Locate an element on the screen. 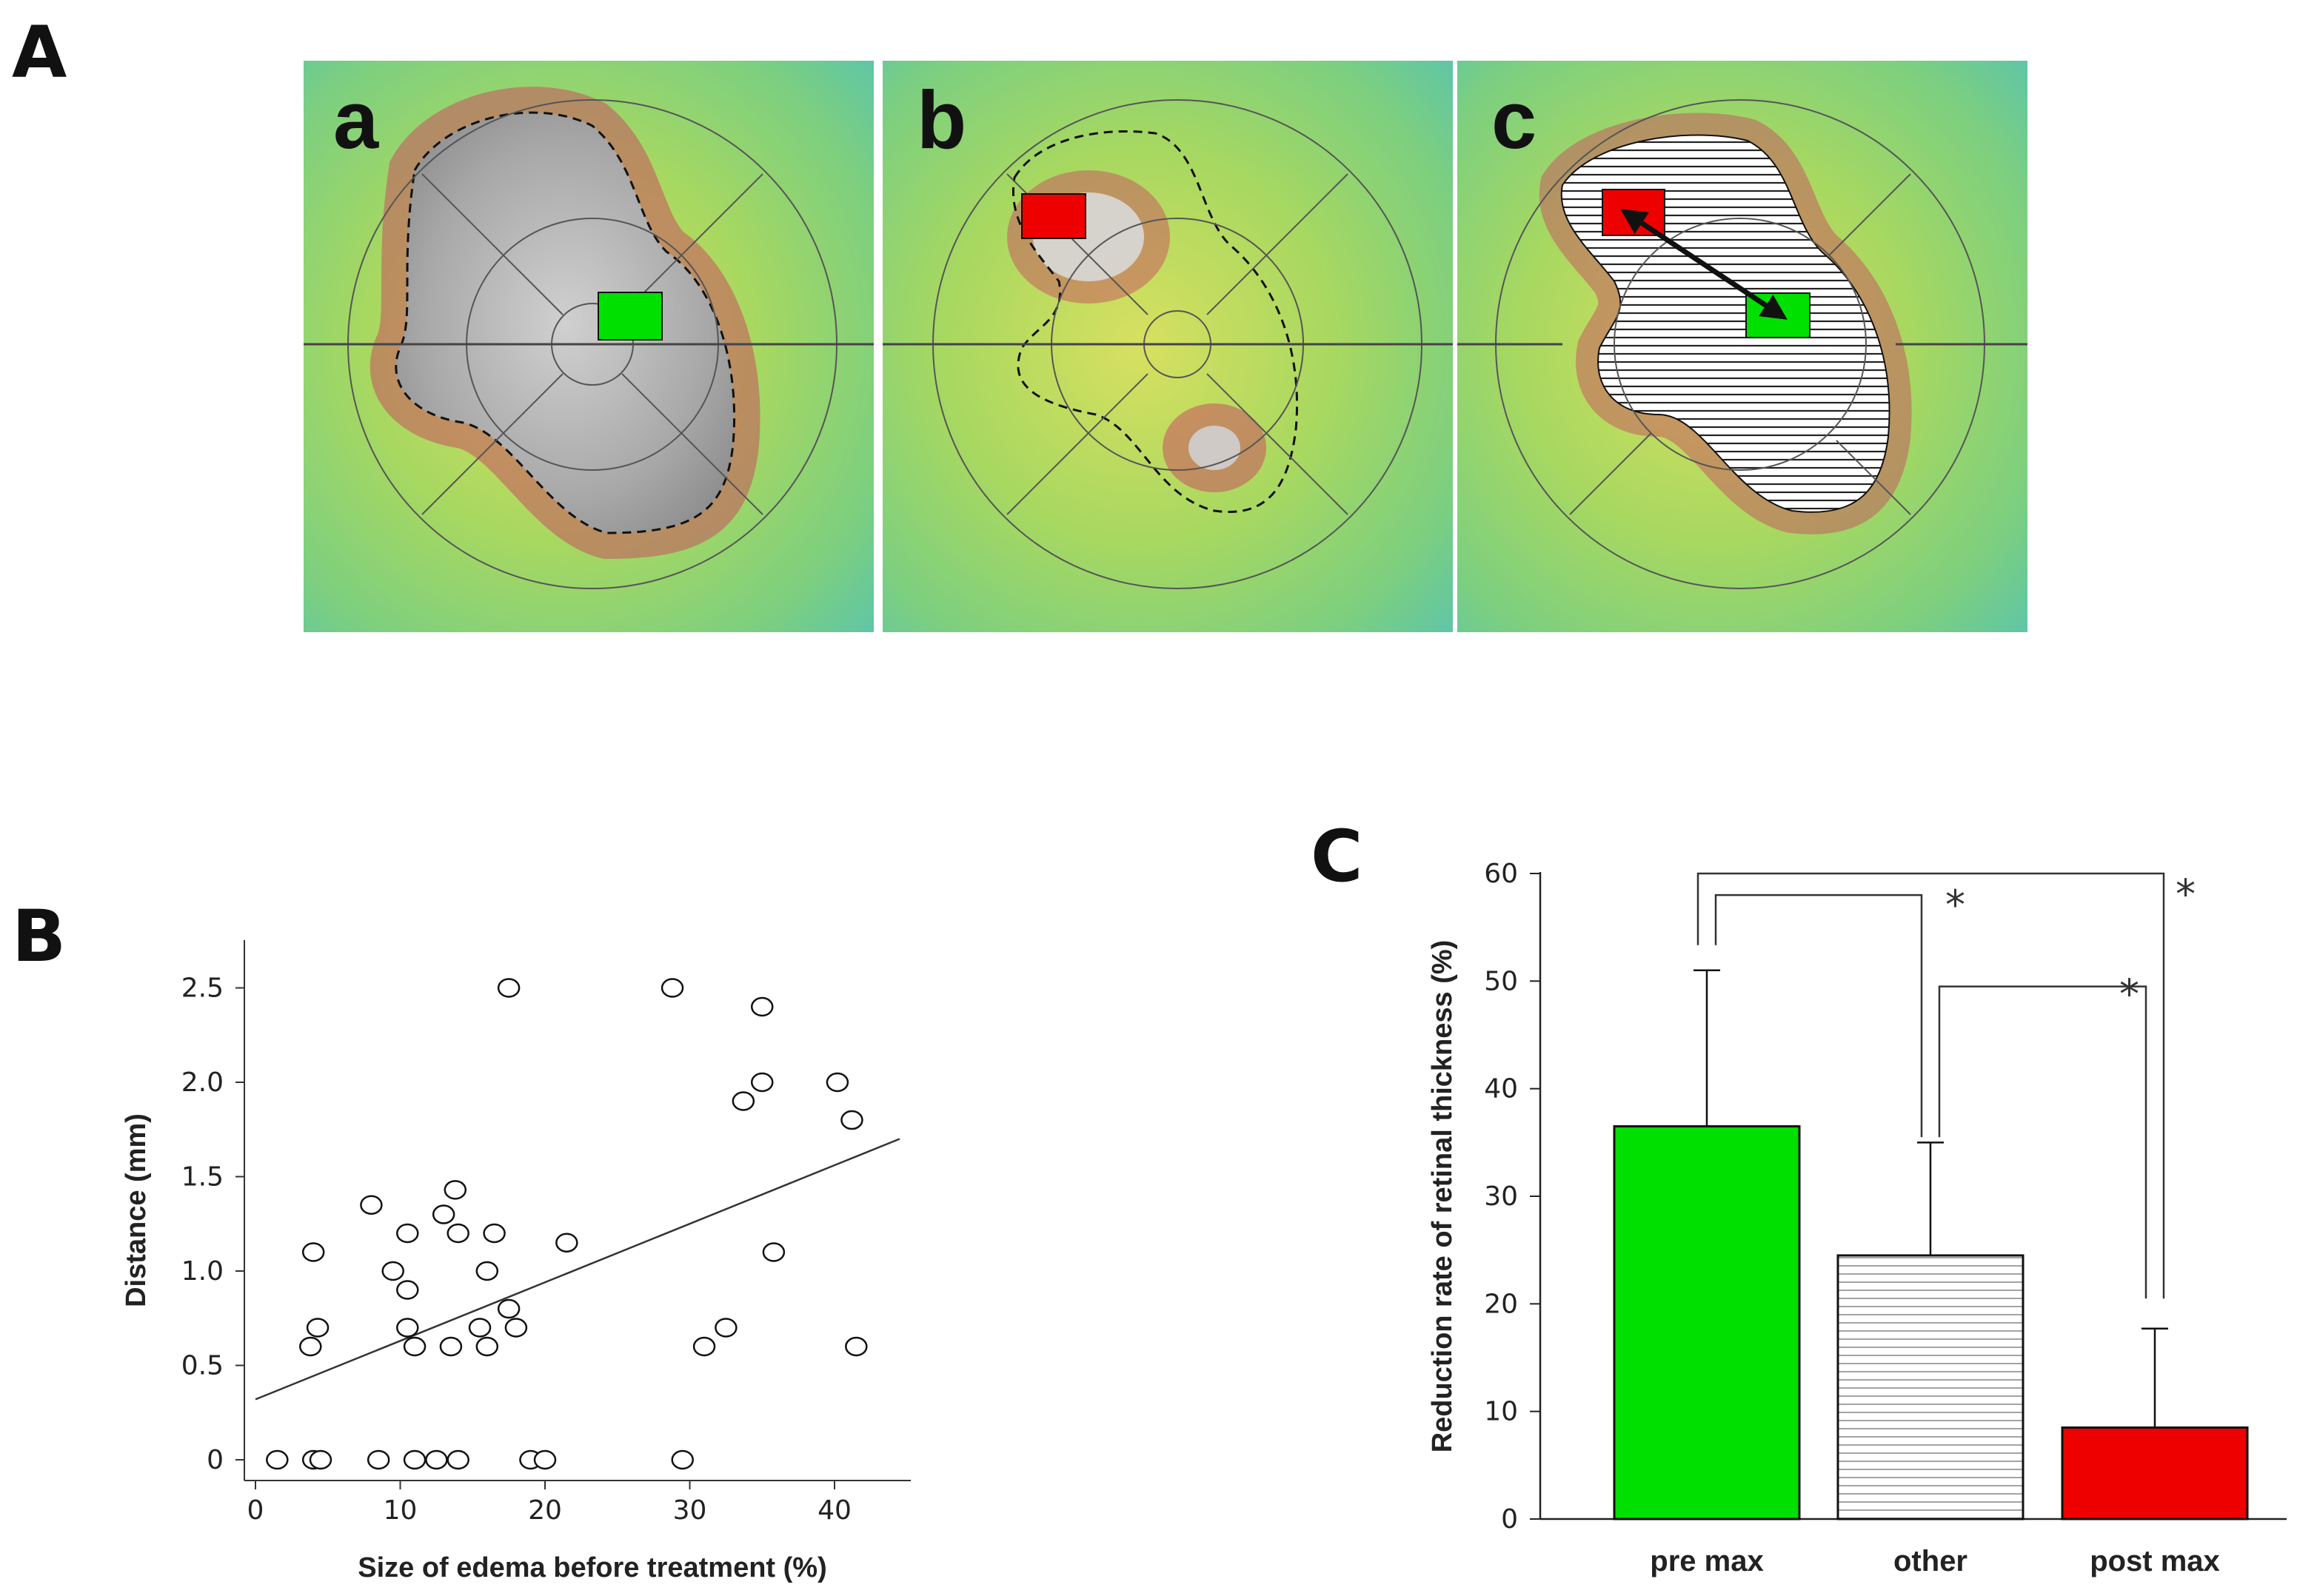 The height and width of the screenshot is (1596, 2297). x-tick-label: 0 is located at coordinates (255, 1510).